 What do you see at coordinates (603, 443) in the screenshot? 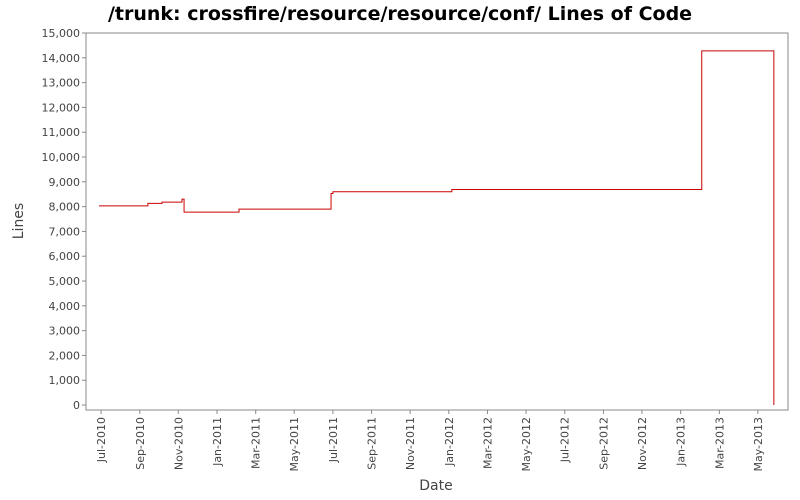
I see `x-tick-label: Sep-2012` at bounding box center [603, 443].